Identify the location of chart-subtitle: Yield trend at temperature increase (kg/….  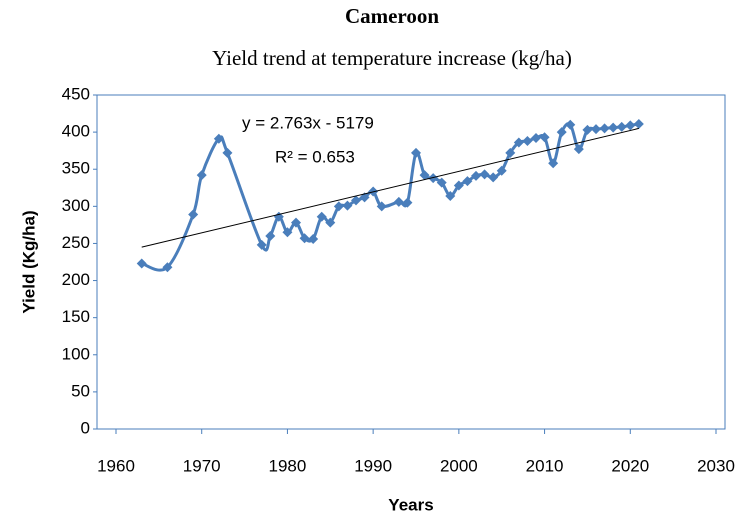
(392, 58).